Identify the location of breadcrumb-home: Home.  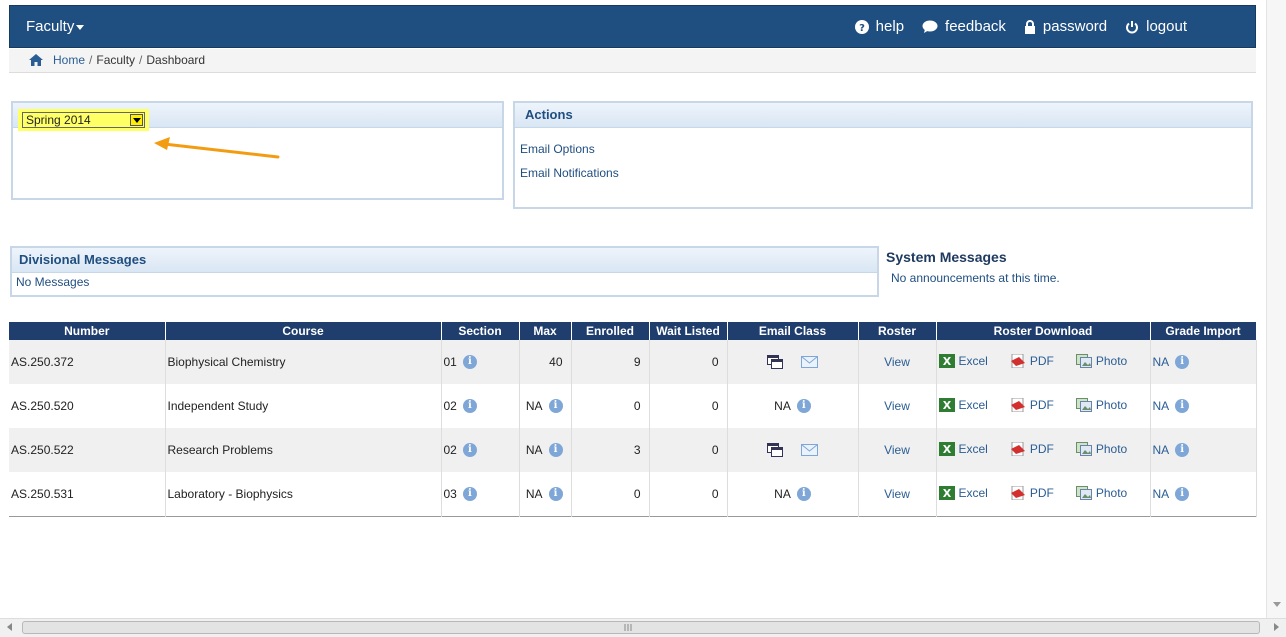
(69, 60).